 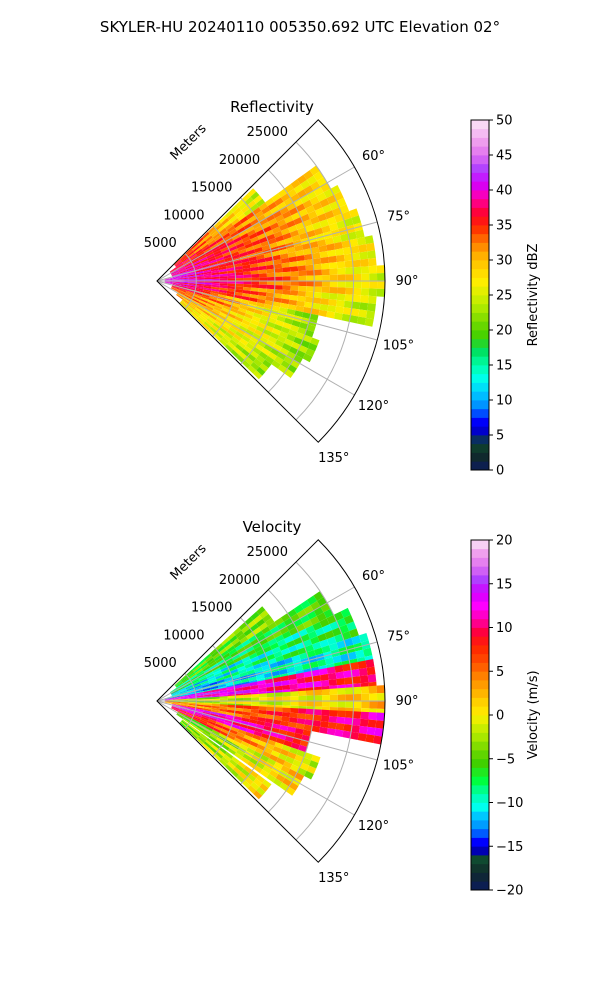 What do you see at coordinates (398, 346) in the screenshot?
I see `azimuth-tick-label: 105°` at bounding box center [398, 346].